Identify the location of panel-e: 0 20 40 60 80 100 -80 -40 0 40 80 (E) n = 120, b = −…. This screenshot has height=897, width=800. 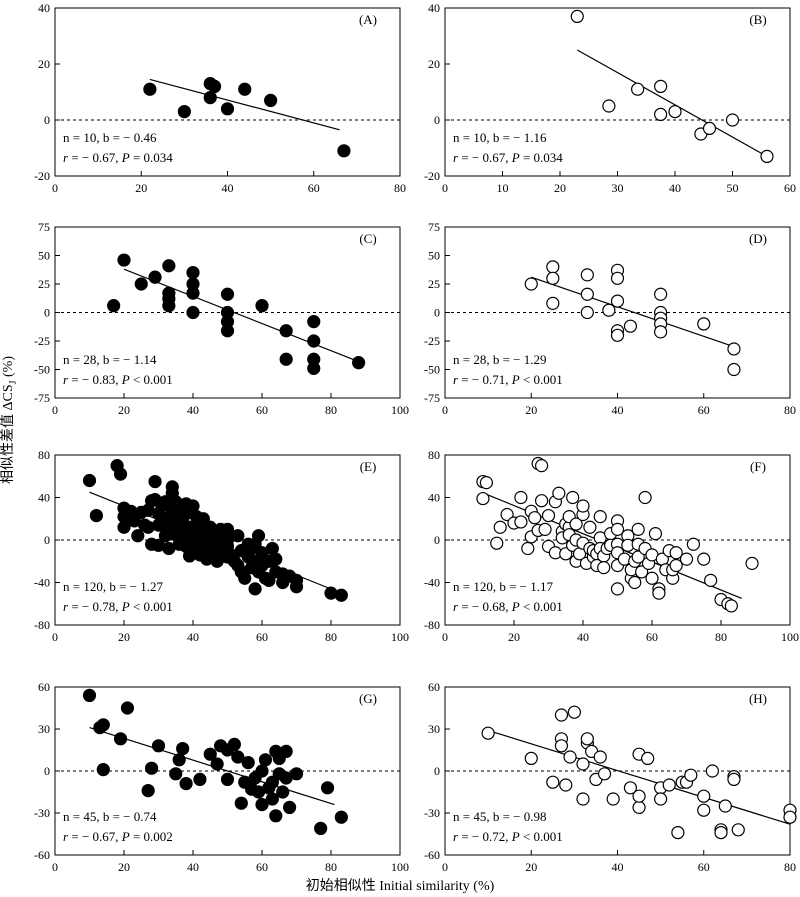
(221, 546).